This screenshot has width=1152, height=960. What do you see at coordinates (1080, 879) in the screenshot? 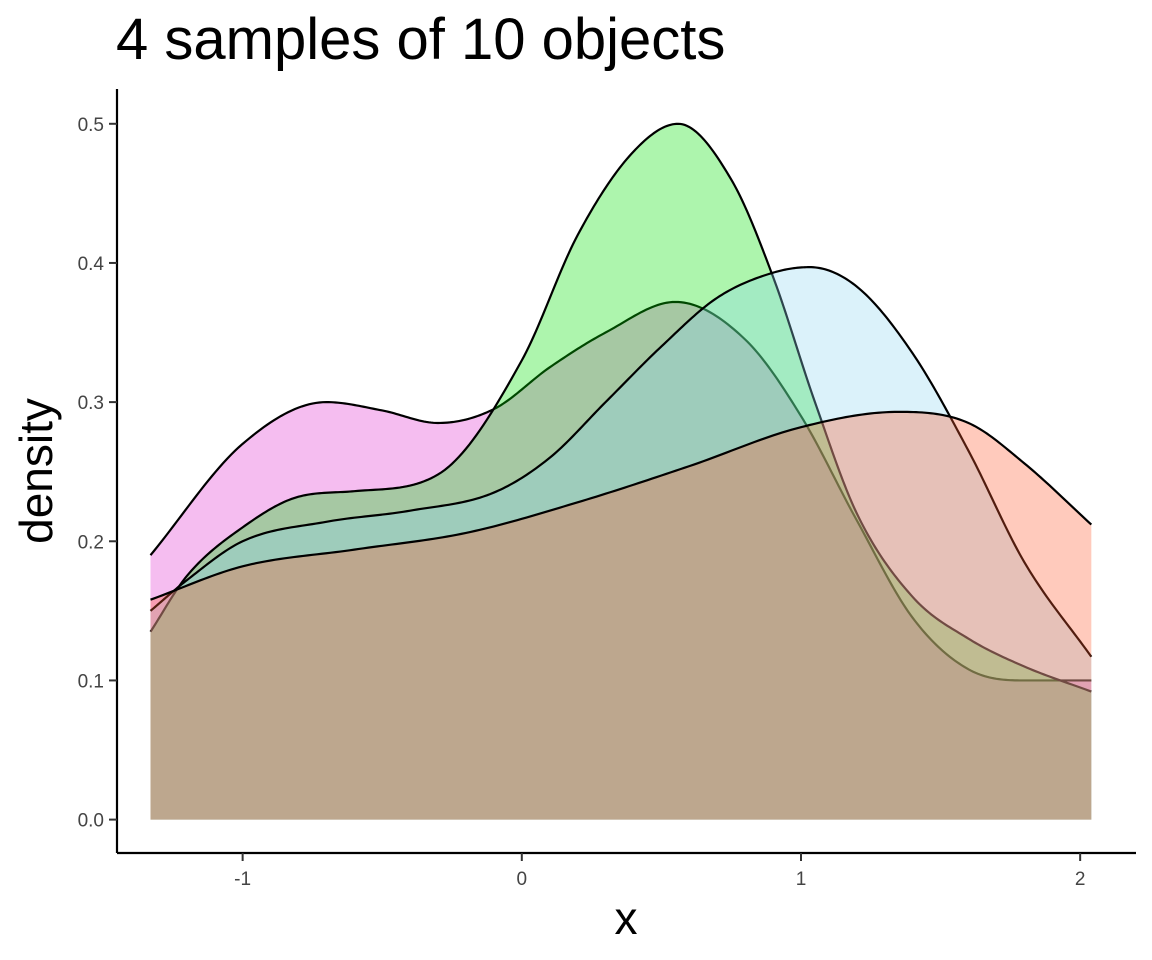
I see `x-tick-label: 2` at bounding box center [1080, 879].